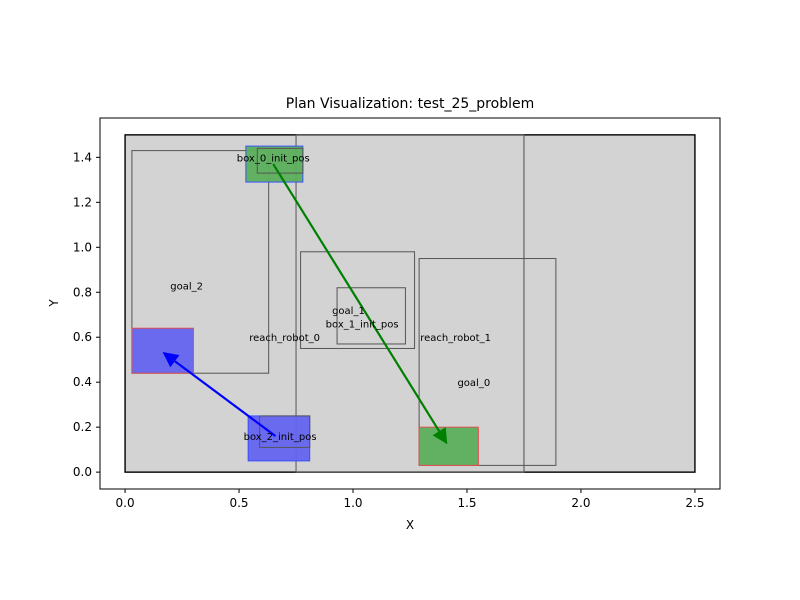 This screenshot has height=600, width=800. I want to click on y-tick-label: 0.0, so click(82, 472).